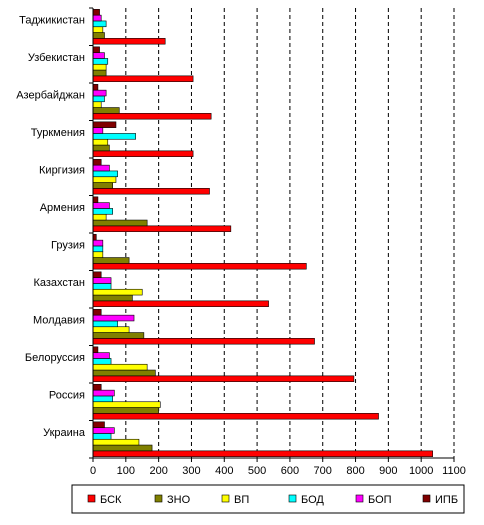  I want to click on x-tick-label: 200, so click(158, 471).